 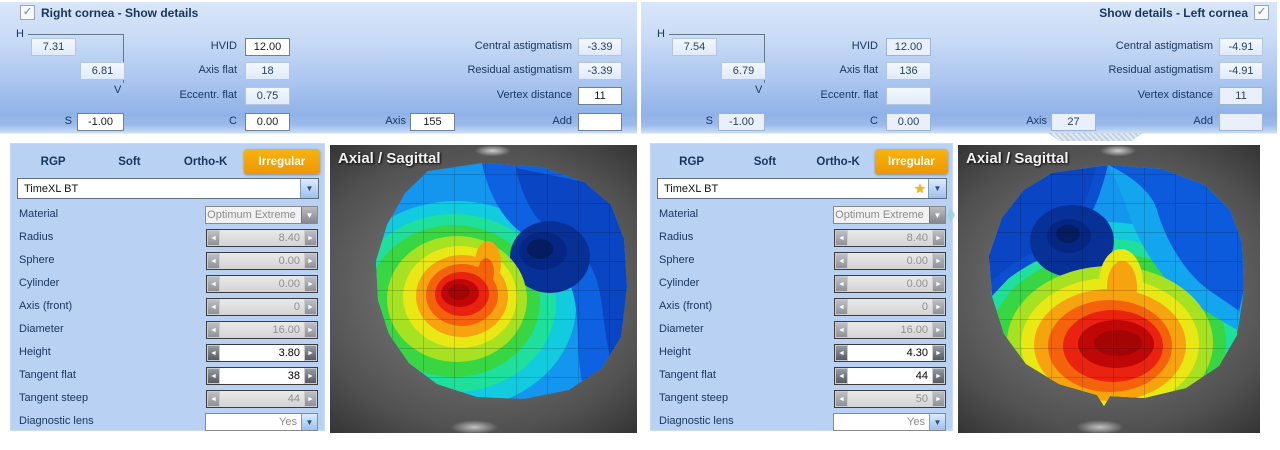 What do you see at coordinates (39, 214) in the screenshot?
I see `material-label: Material` at bounding box center [39, 214].